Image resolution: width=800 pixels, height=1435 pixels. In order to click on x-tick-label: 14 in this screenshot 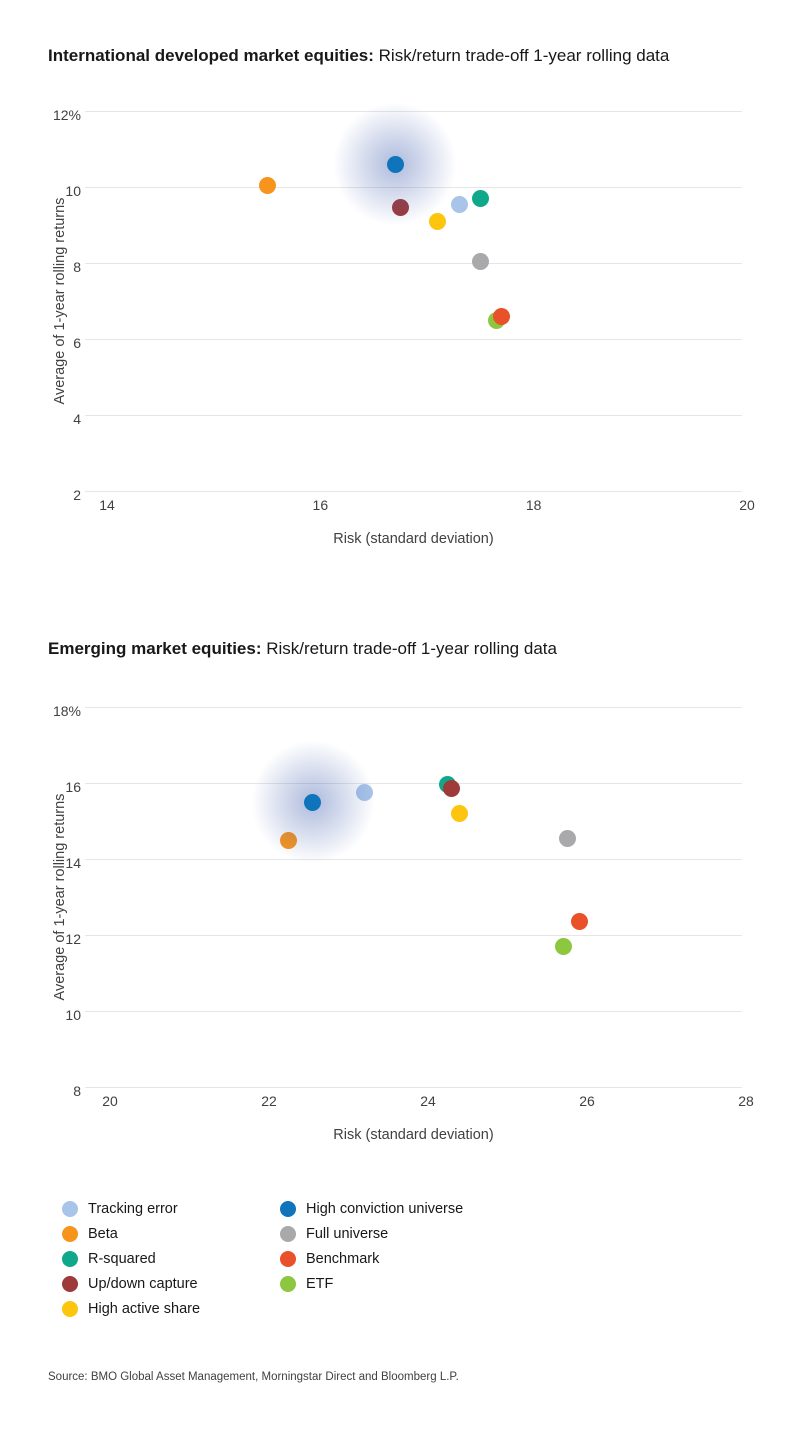, I will do `click(107, 505)`.